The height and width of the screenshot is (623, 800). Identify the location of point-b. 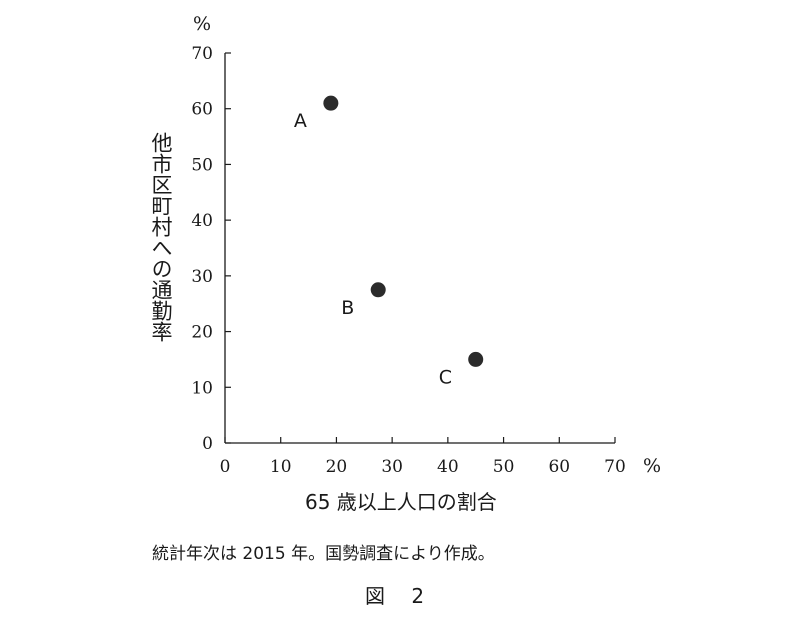
(378, 290).